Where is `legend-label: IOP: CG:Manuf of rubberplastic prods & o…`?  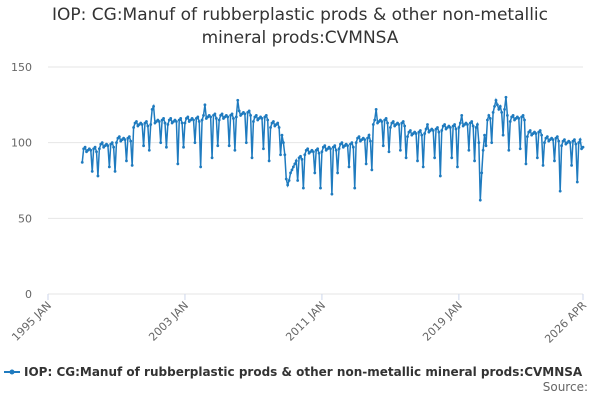
legend-label: IOP: CG:Manuf of rubberplastic prods & o… is located at coordinates (303, 372).